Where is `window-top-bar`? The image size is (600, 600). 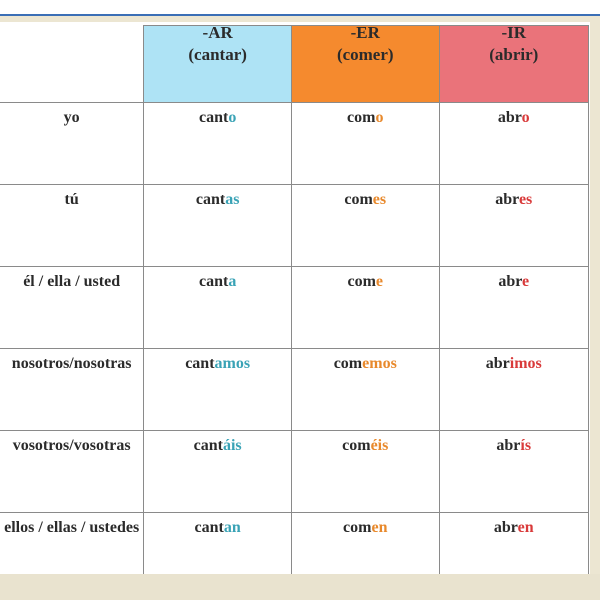 window-top-bar is located at coordinates (300, 8).